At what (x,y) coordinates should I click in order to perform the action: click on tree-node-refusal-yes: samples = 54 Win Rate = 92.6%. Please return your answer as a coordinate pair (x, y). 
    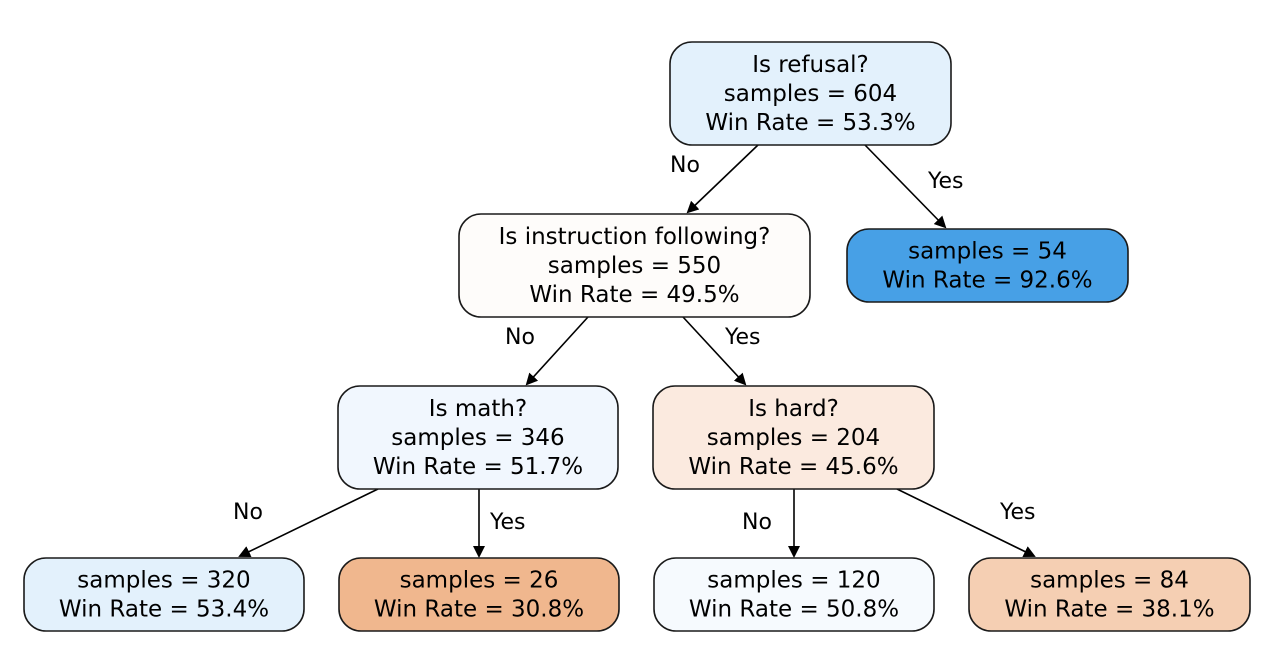
    Looking at the image, I should click on (987, 265).